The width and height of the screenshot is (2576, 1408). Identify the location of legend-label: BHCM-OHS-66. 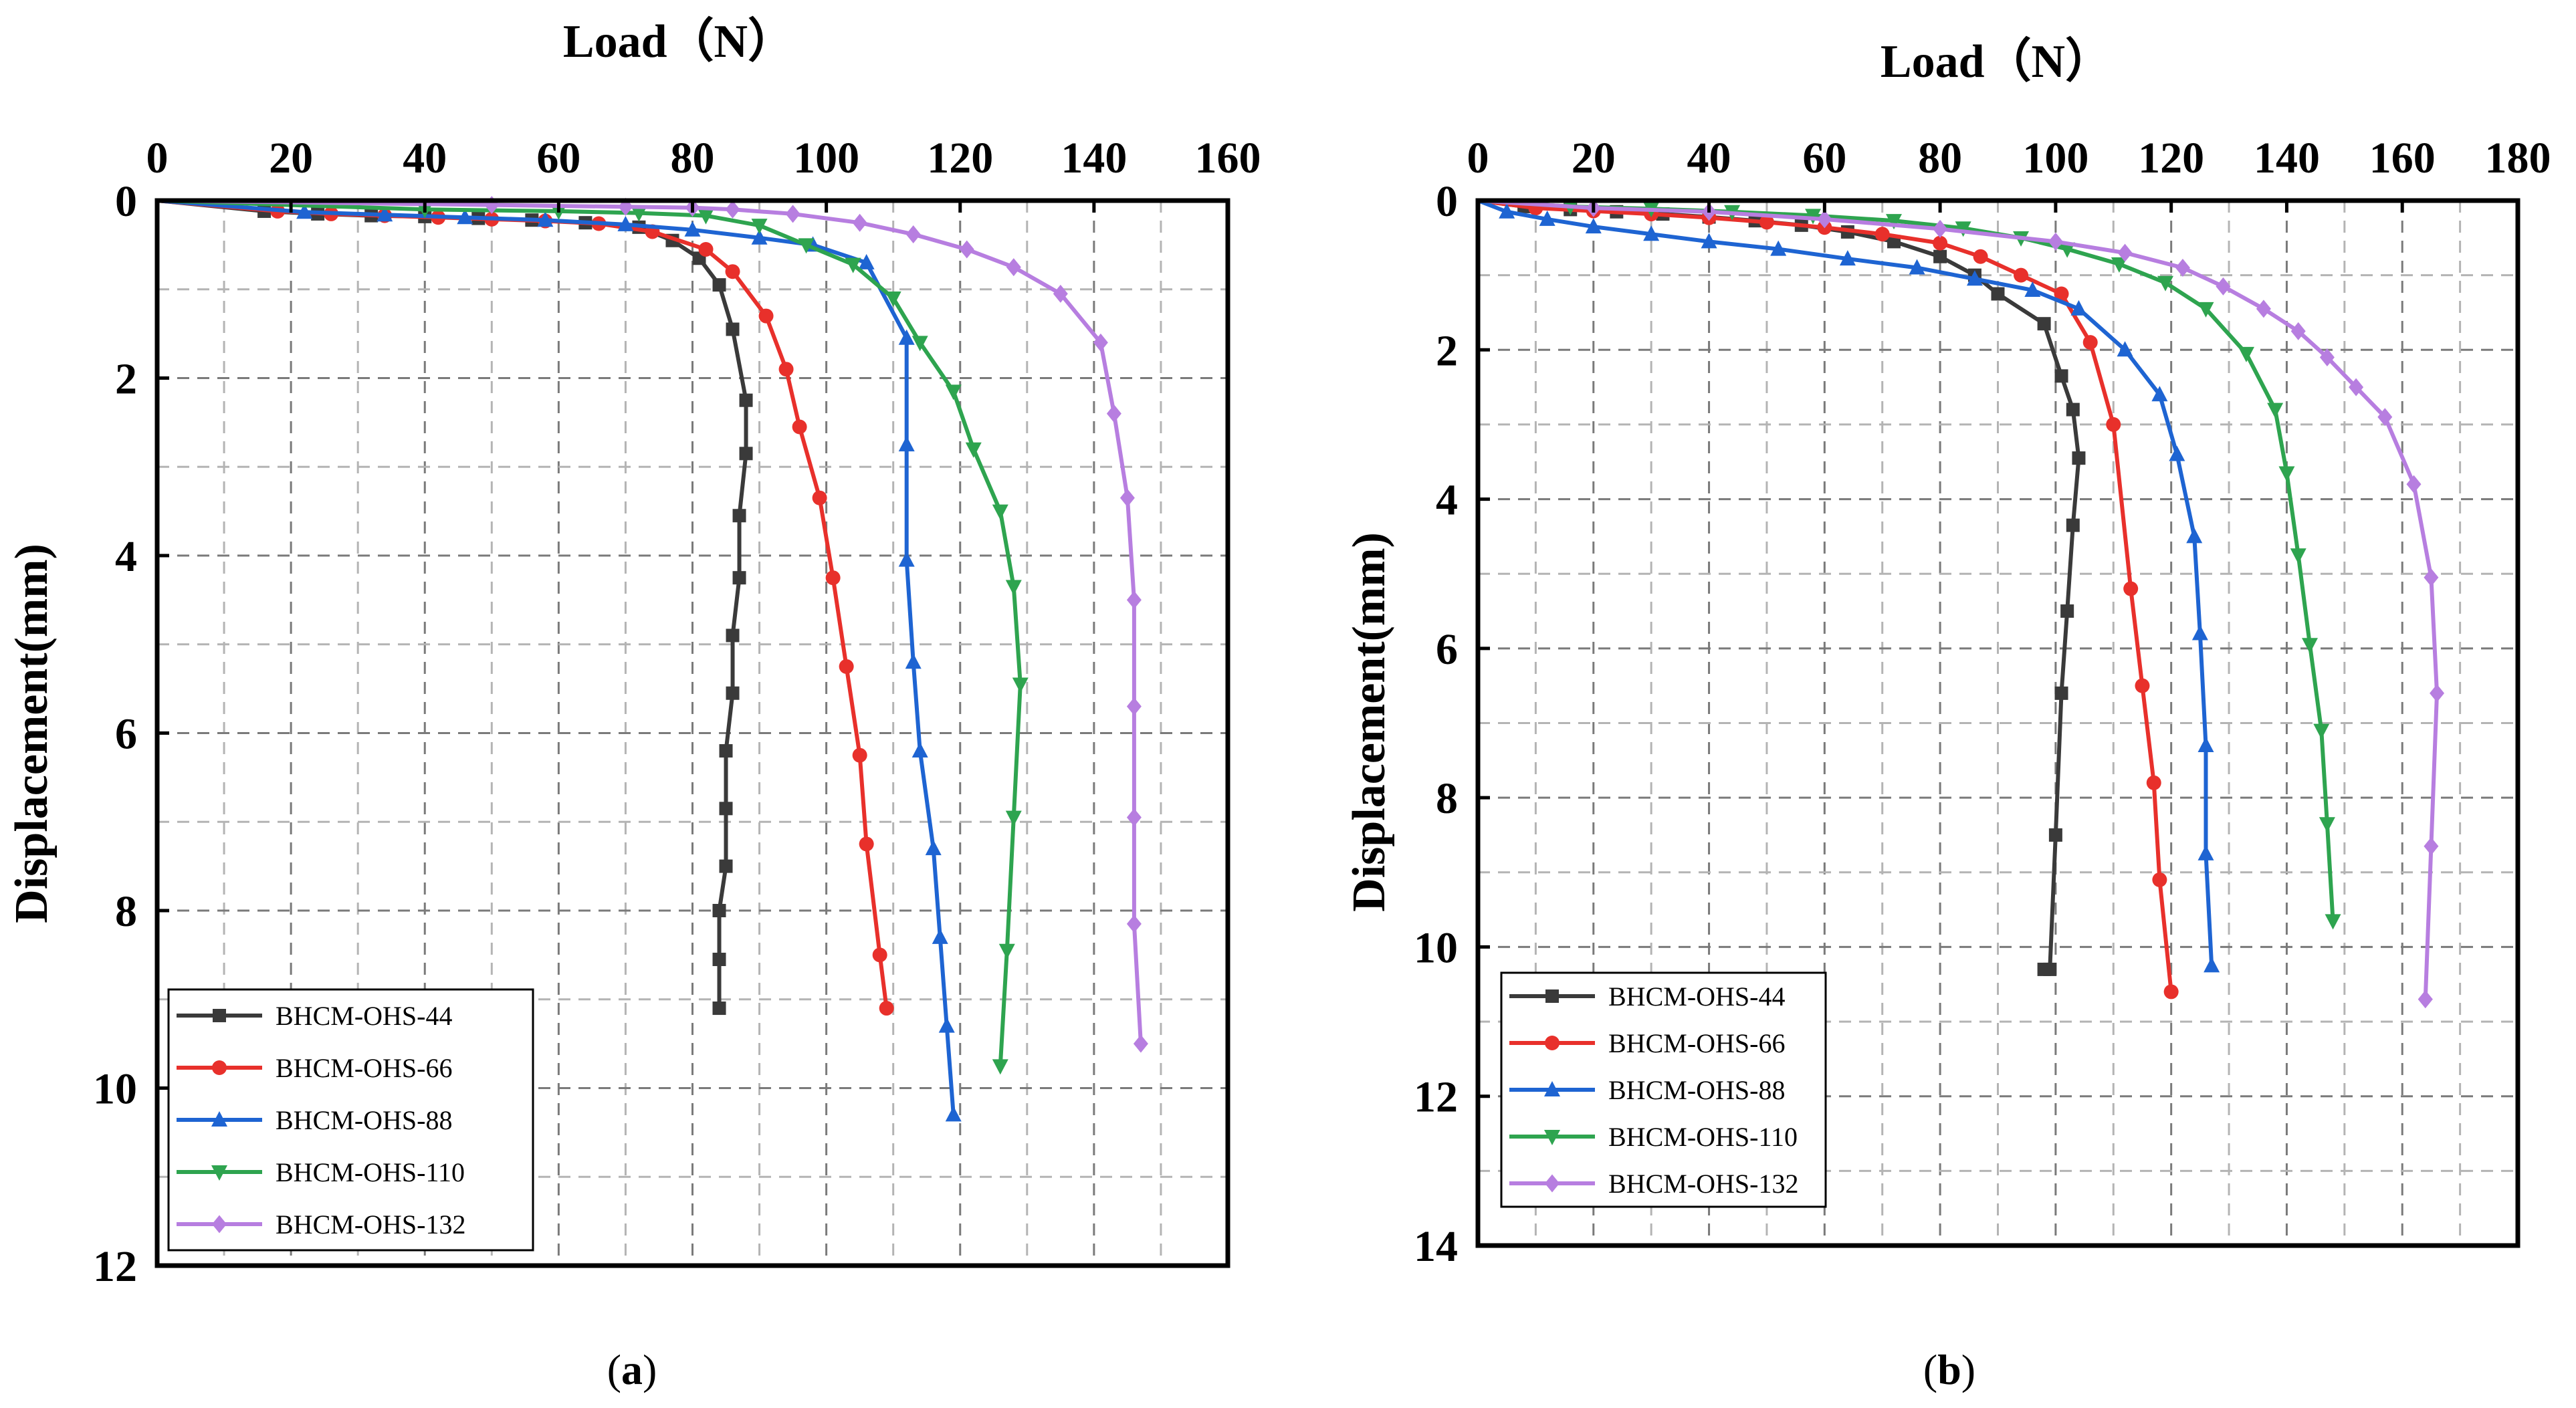
(1696, 1043).